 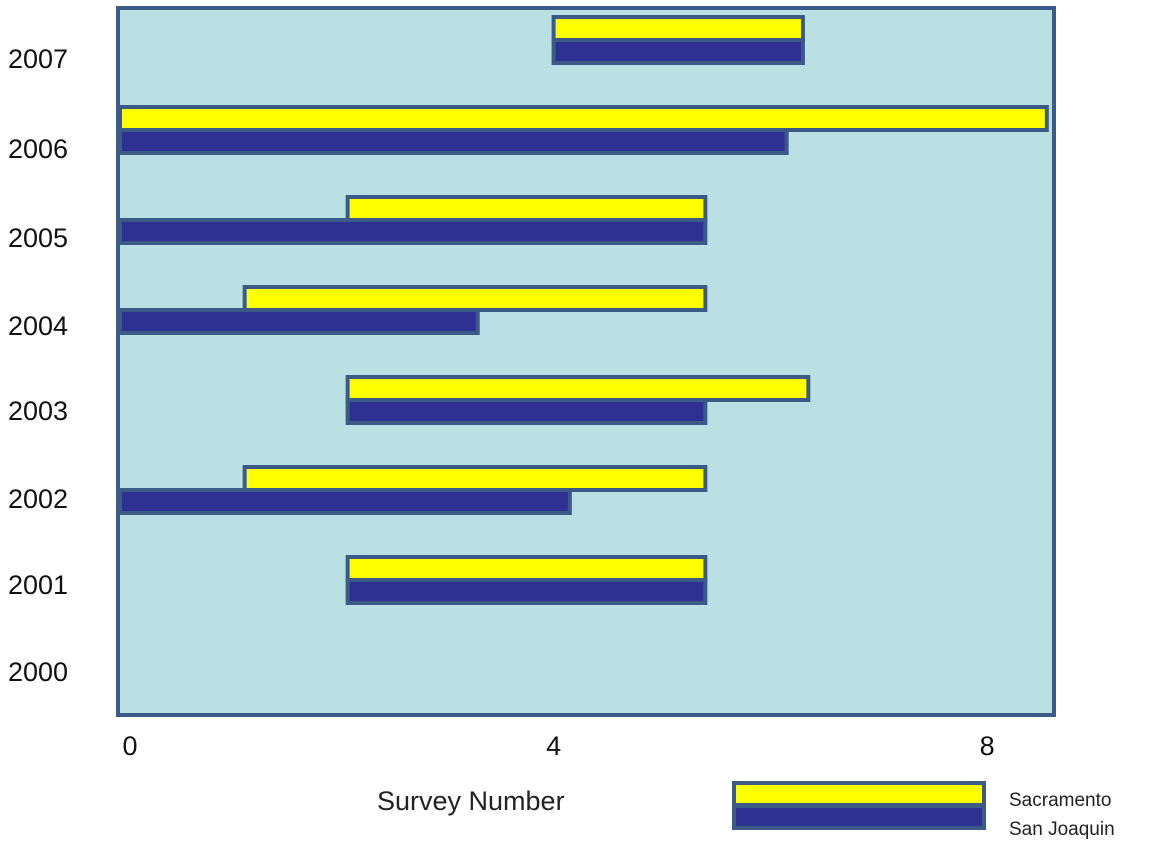 What do you see at coordinates (1060, 800) in the screenshot?
I see `legend-label-sacramento: Sacramento` at bounding box center [1060, 800].